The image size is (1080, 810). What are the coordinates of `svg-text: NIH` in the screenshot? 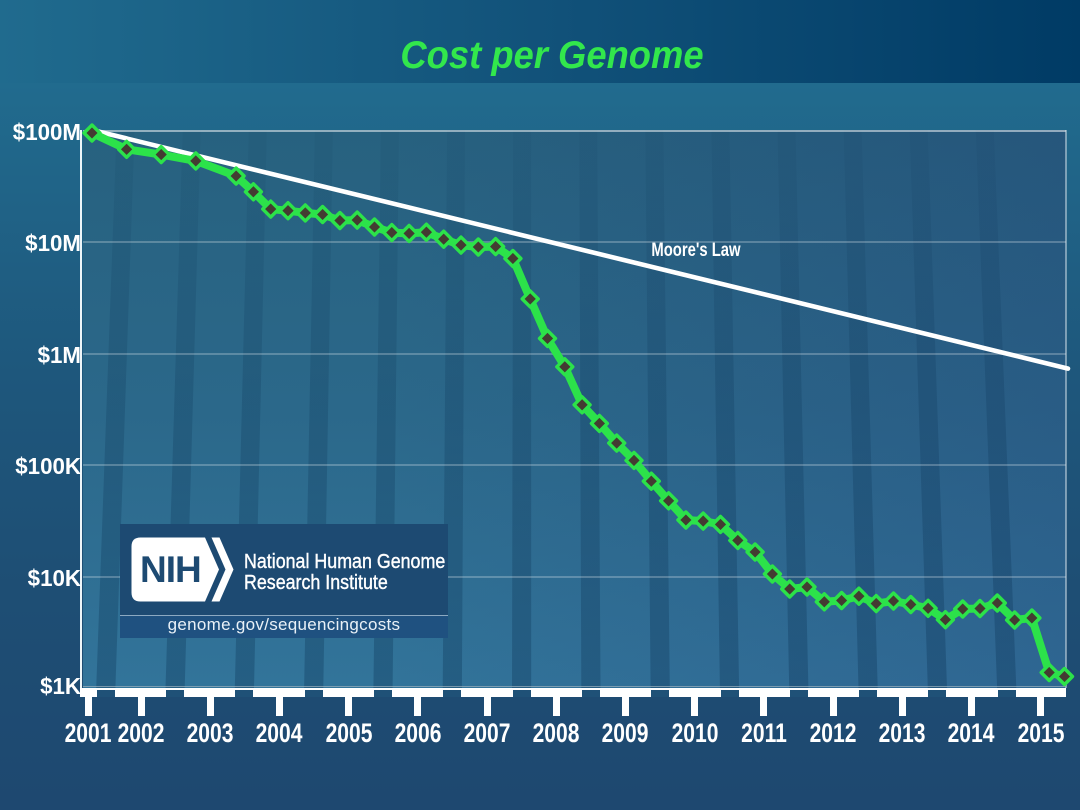 It's located at (170, 569).